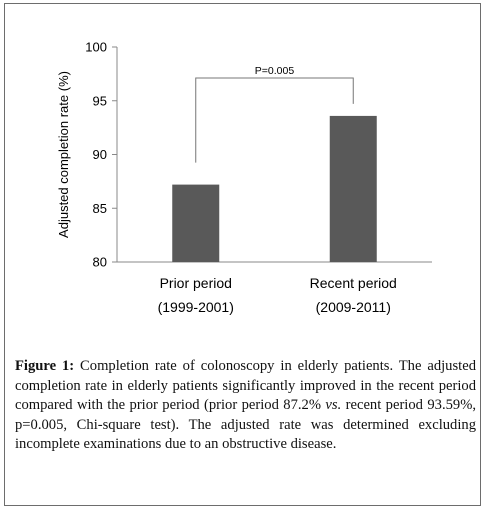  What do you see at coordinates (196, 307) in the screenshot?
I see `x-category-label: (1999-2001)` at bounding box center [196, 307].